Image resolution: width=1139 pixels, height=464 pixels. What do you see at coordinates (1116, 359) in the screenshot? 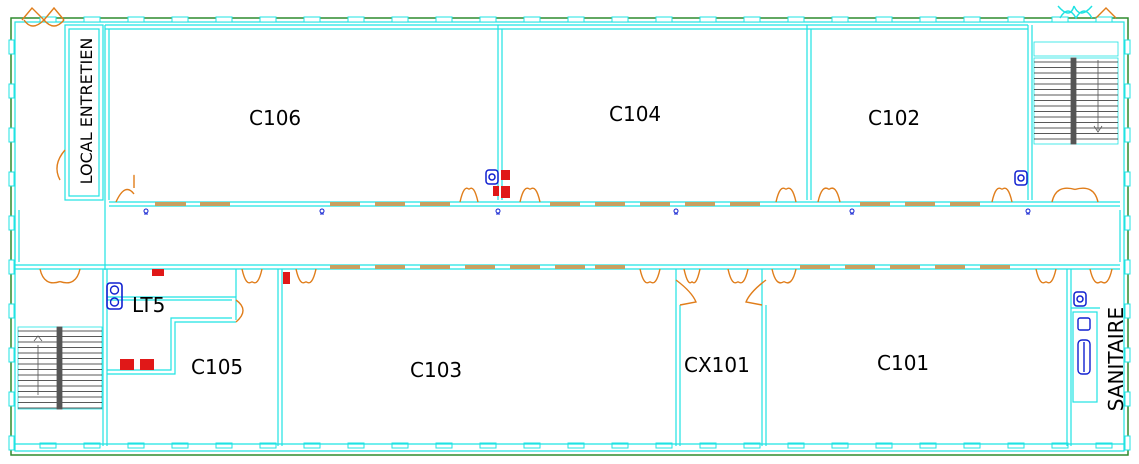
I see `room-label-sanitaire: SANITAIRE` at bounding box center [1116, 359].